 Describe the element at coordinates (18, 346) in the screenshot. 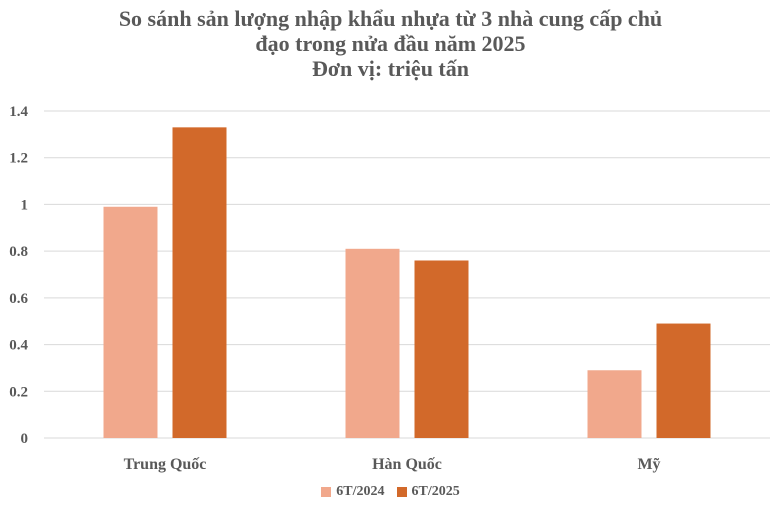

I see `y-tick-label: 0.4` at that location.